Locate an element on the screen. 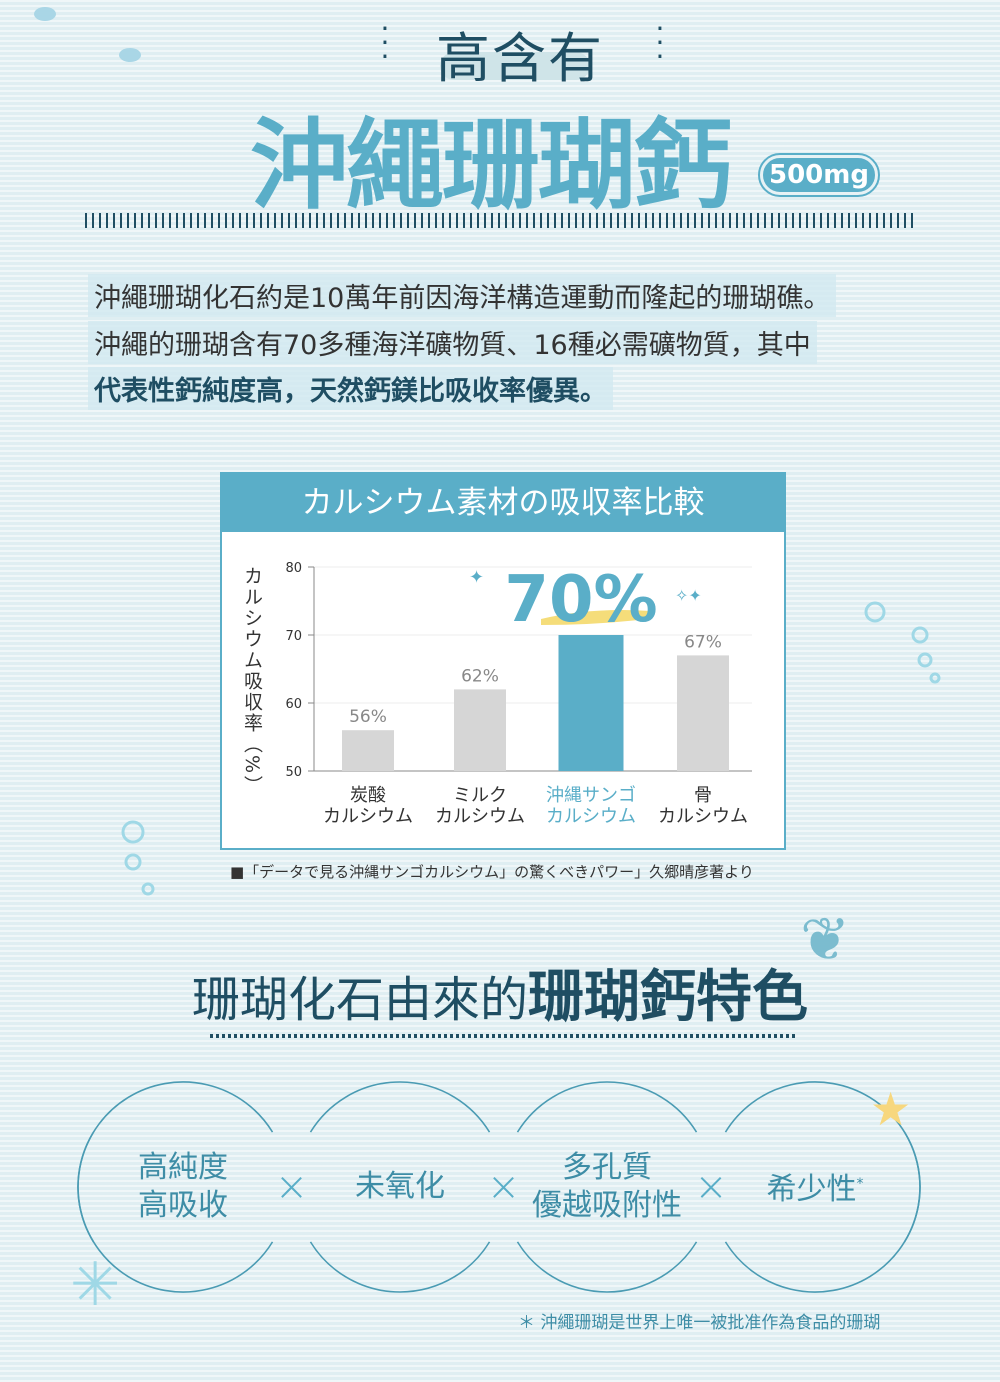  x-tick-label: 炭酸 is located at coordinates (368, 795).